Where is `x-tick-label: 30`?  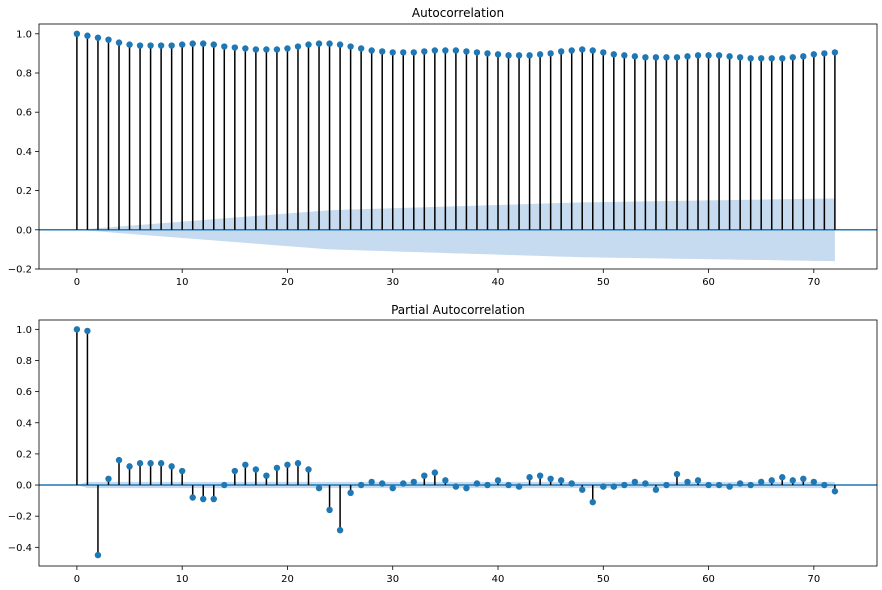
x-tick-label: 30 is located at coordinates (392, 579).